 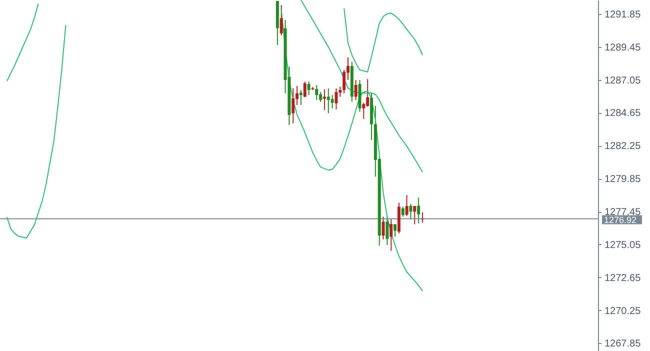 What do you see at coordinates (623, 80) in the screenshot?
I see `y-tick-label: 1287.05` at bounding box center [623, 80].